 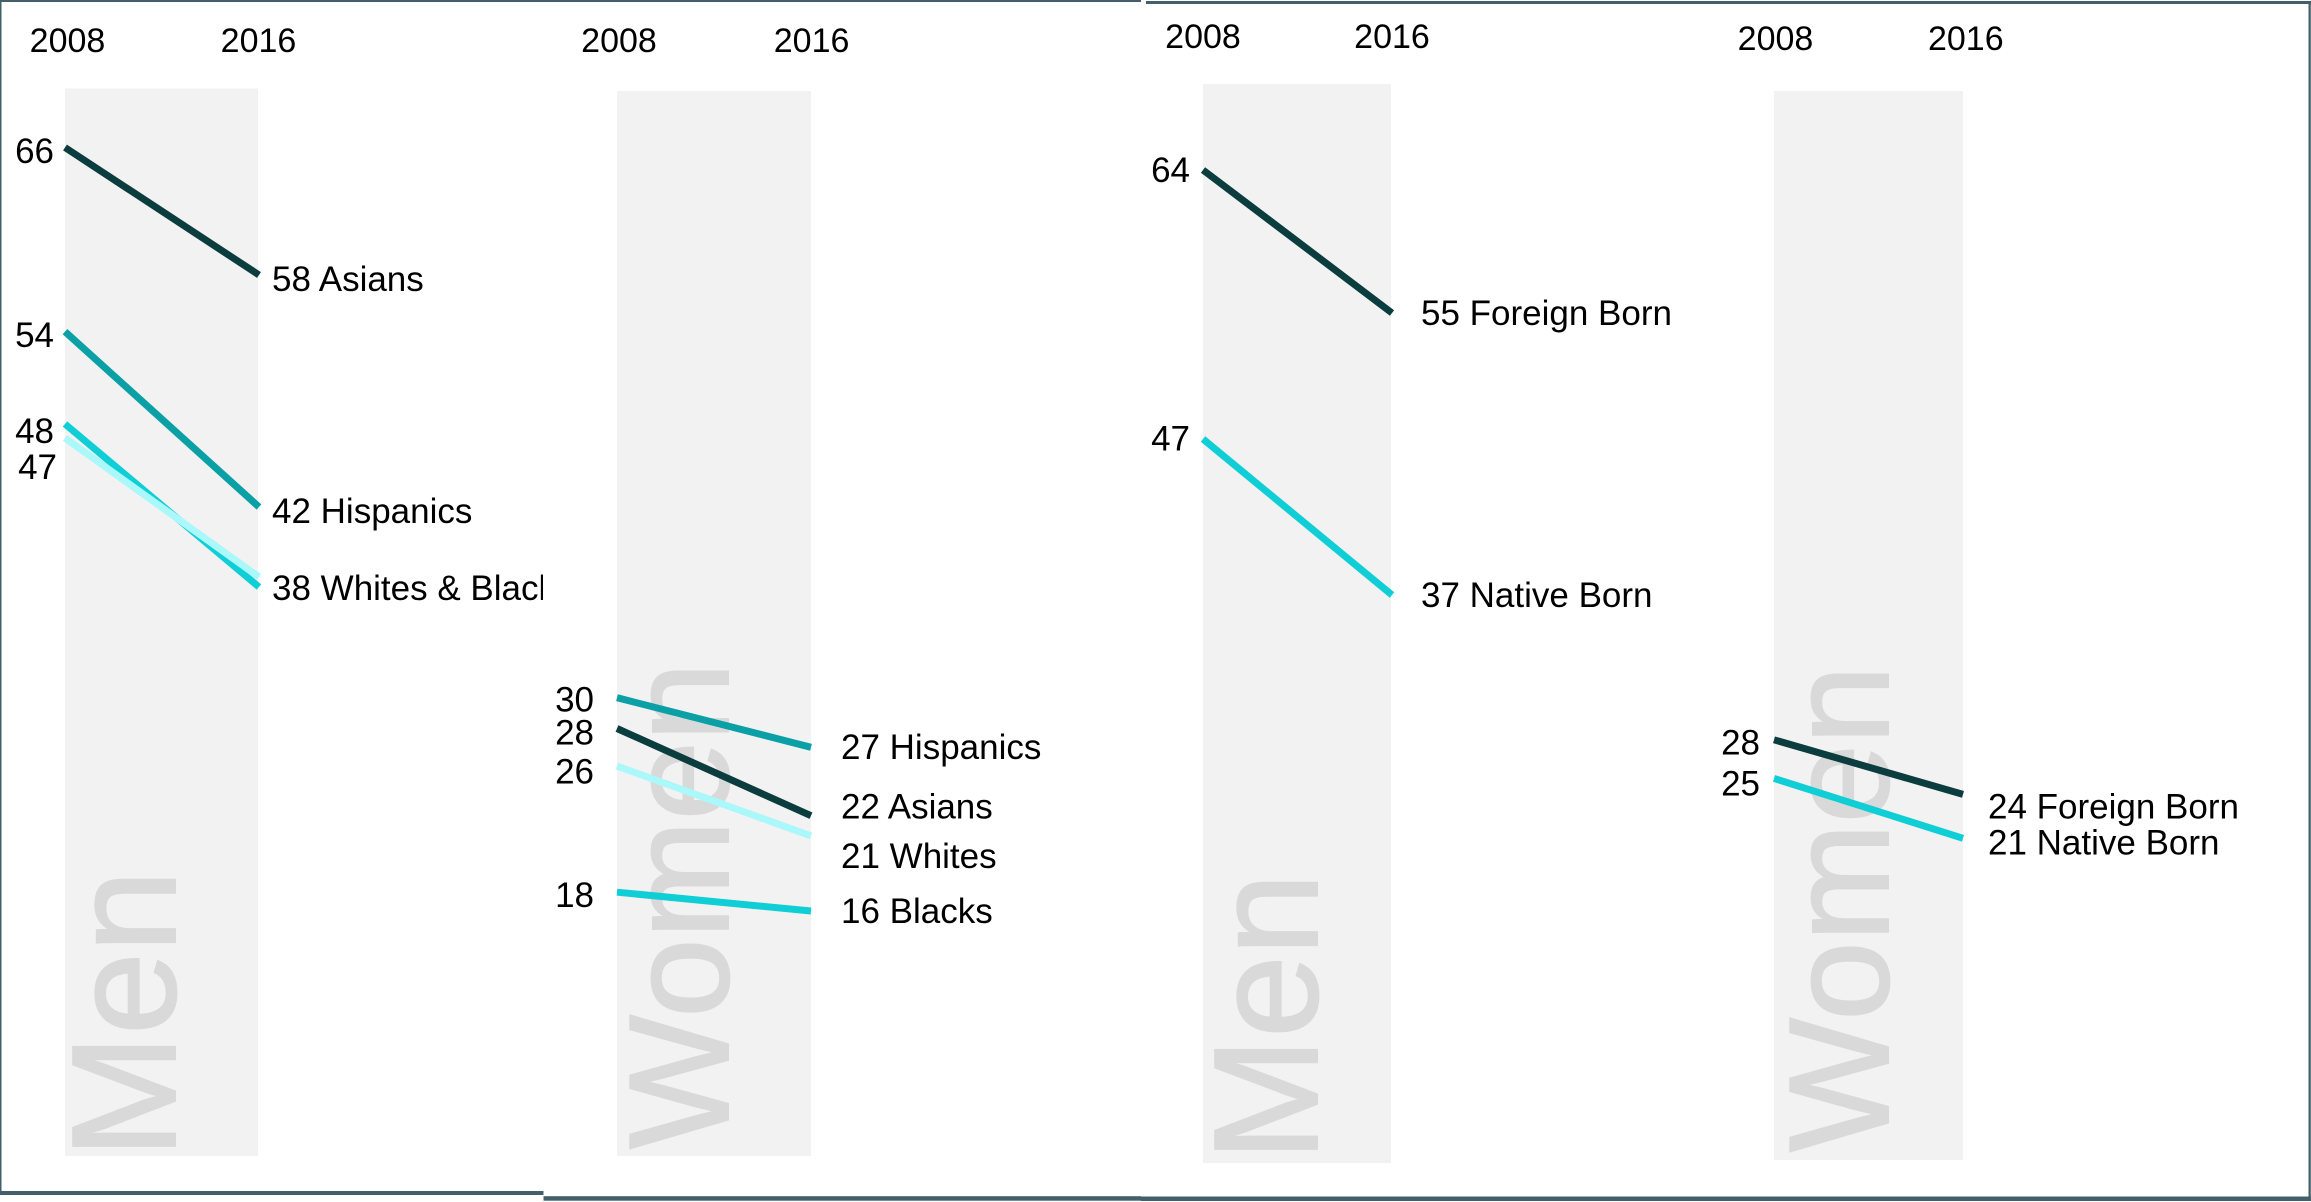 I want to click on svg-text: 26, so click(x=574, y=772).